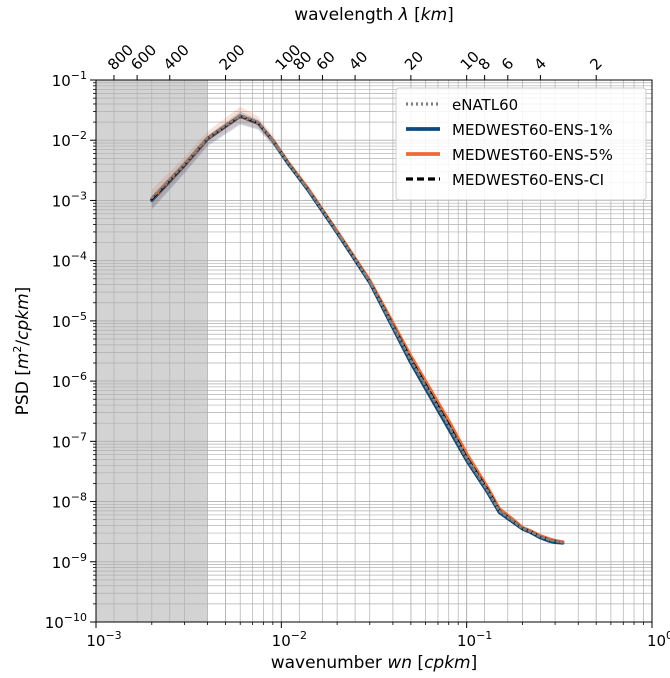 The width and height of the screenshot is (670, 678). I want to click on x-axis-label: wavenumber wn [cpkm], so click(374, 663).